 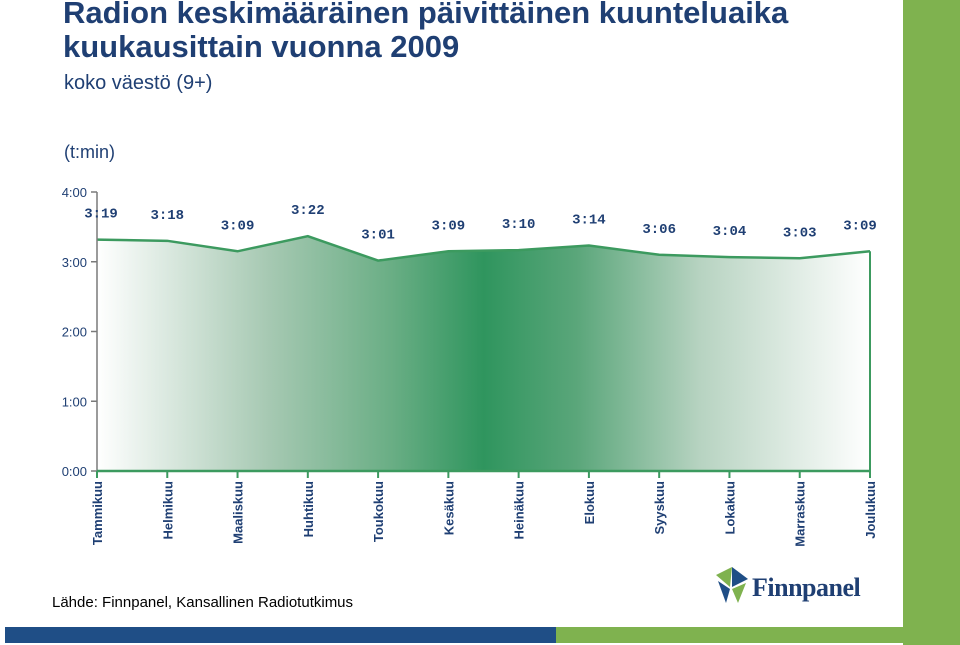 I want to click on data-label: 3:03, so click(x=800, y=233).